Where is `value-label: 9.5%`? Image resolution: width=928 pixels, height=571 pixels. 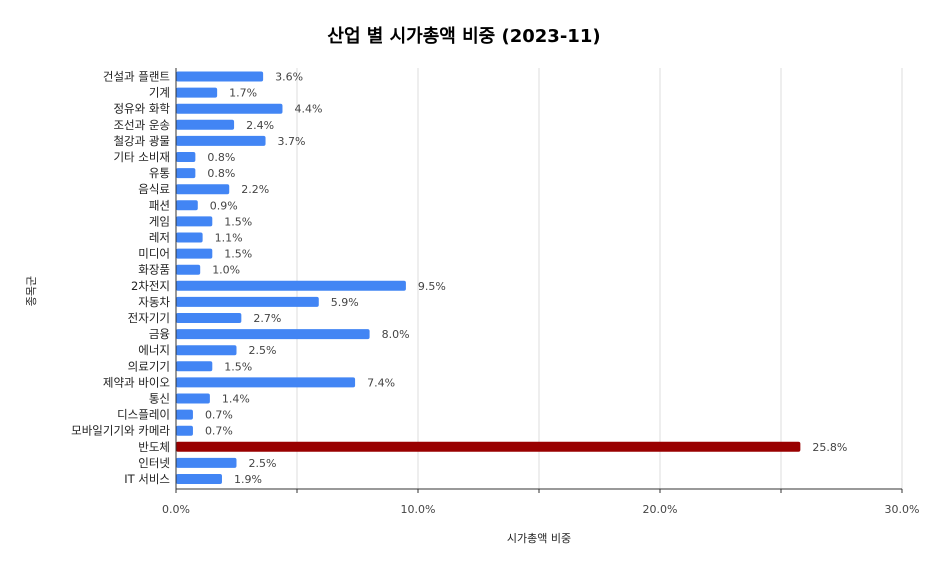 value-label: 9.5% is located at coordinates (432, 286).